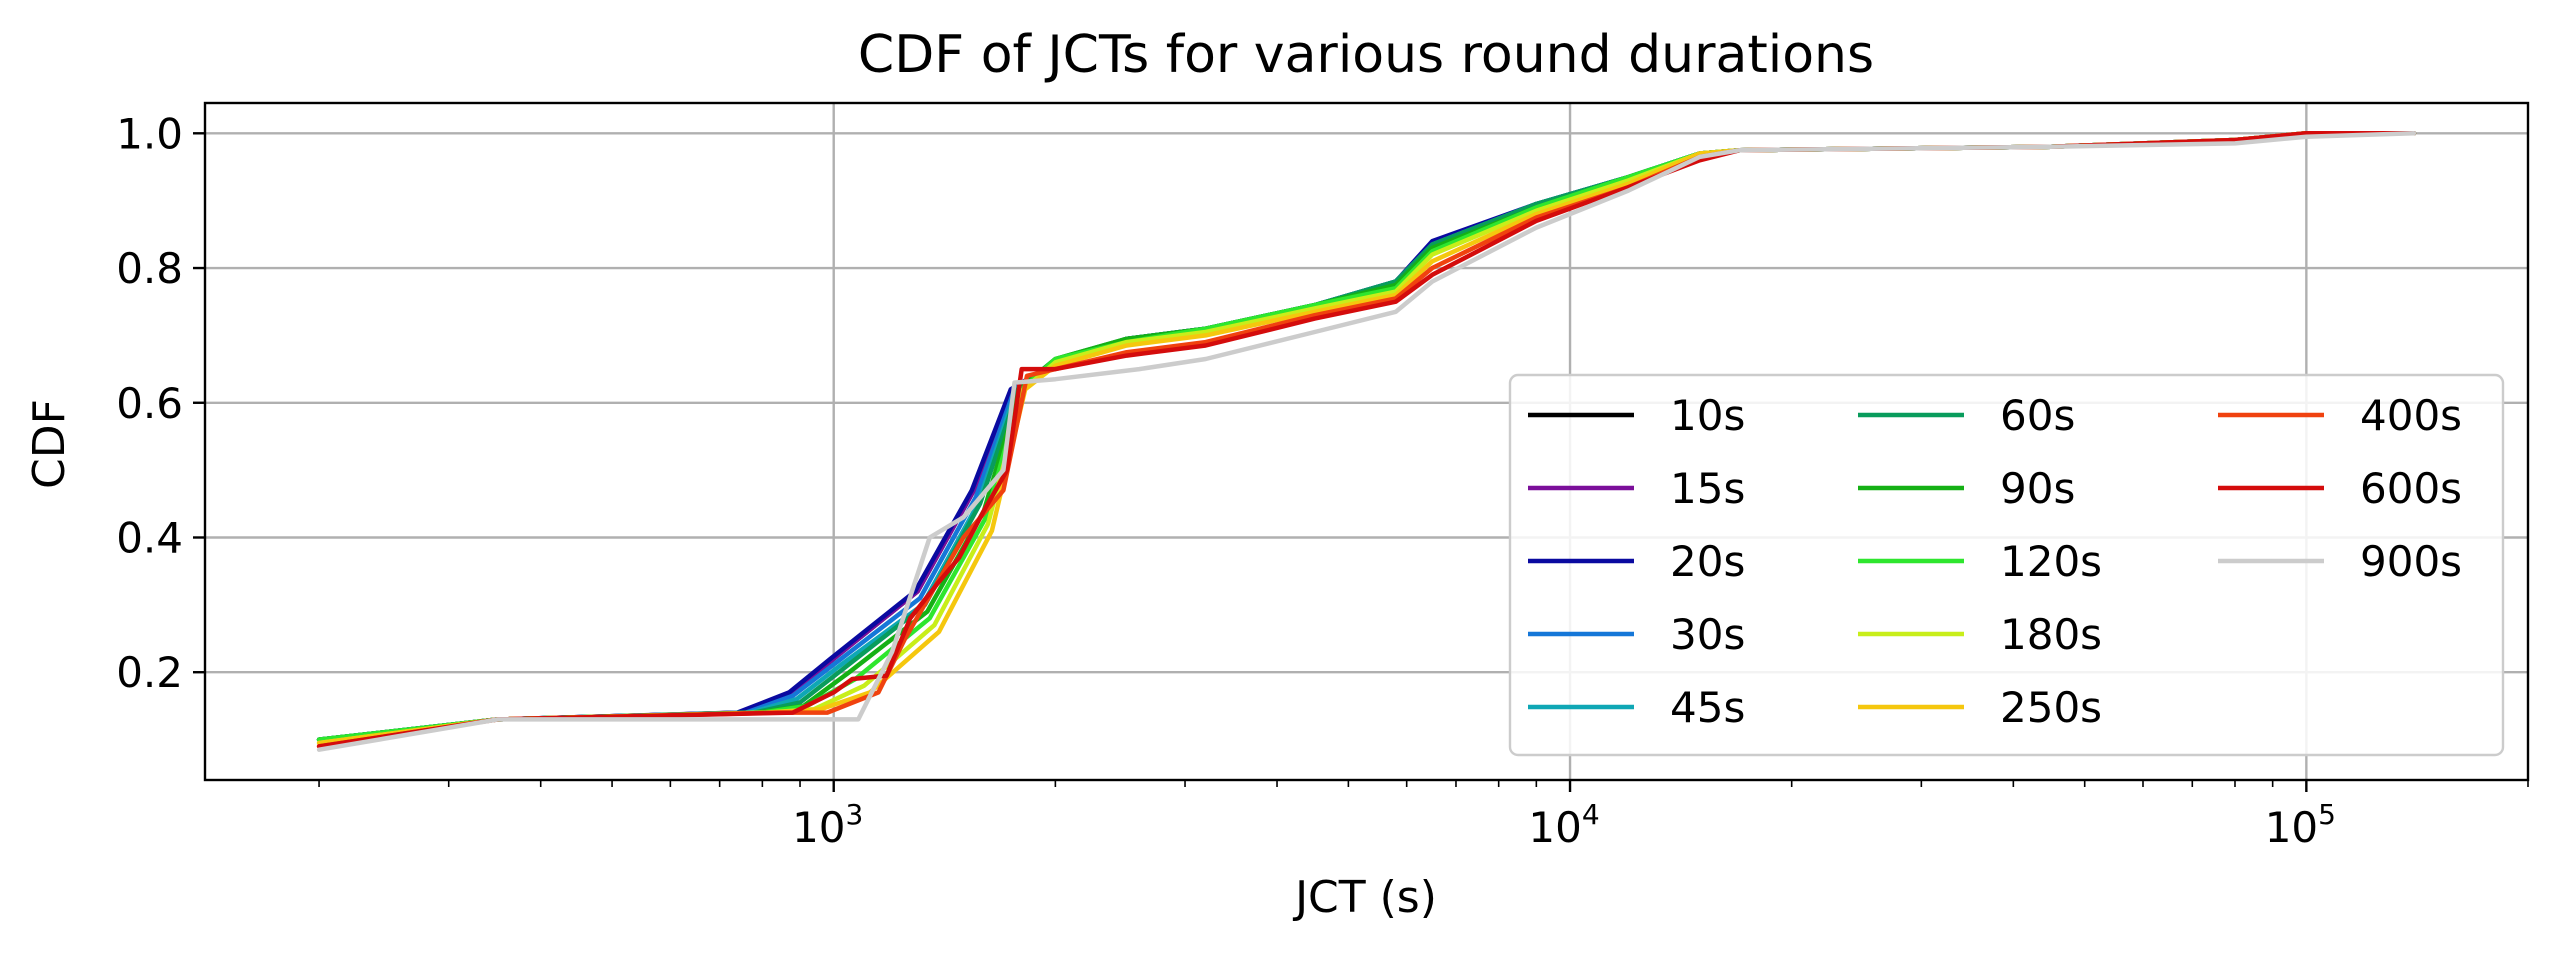 This screenshot has width=2558, height=954. I want to click on legend-label: 30s, so click(1707, 634).